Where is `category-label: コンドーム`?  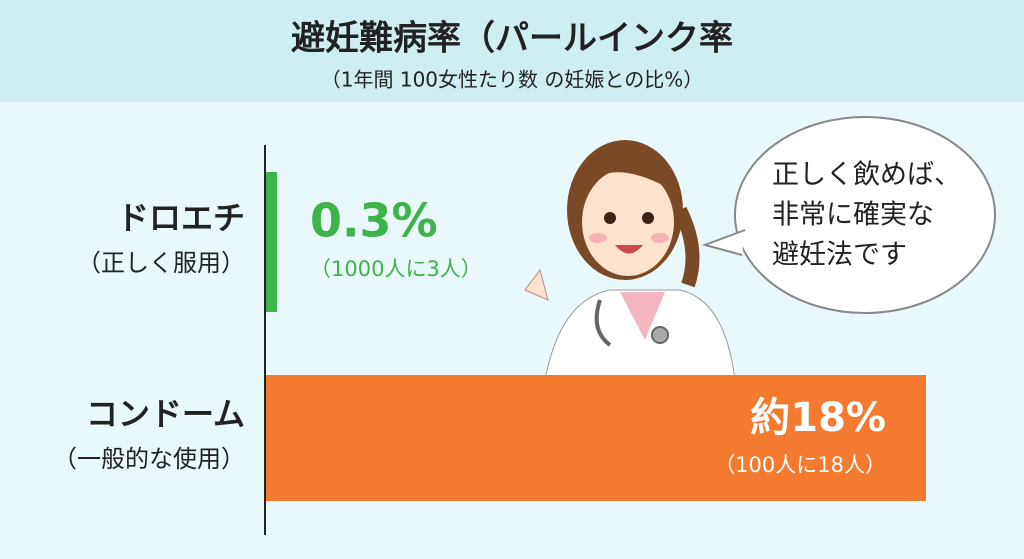 category-label: コンドーム is located at coordinates (165, 414).